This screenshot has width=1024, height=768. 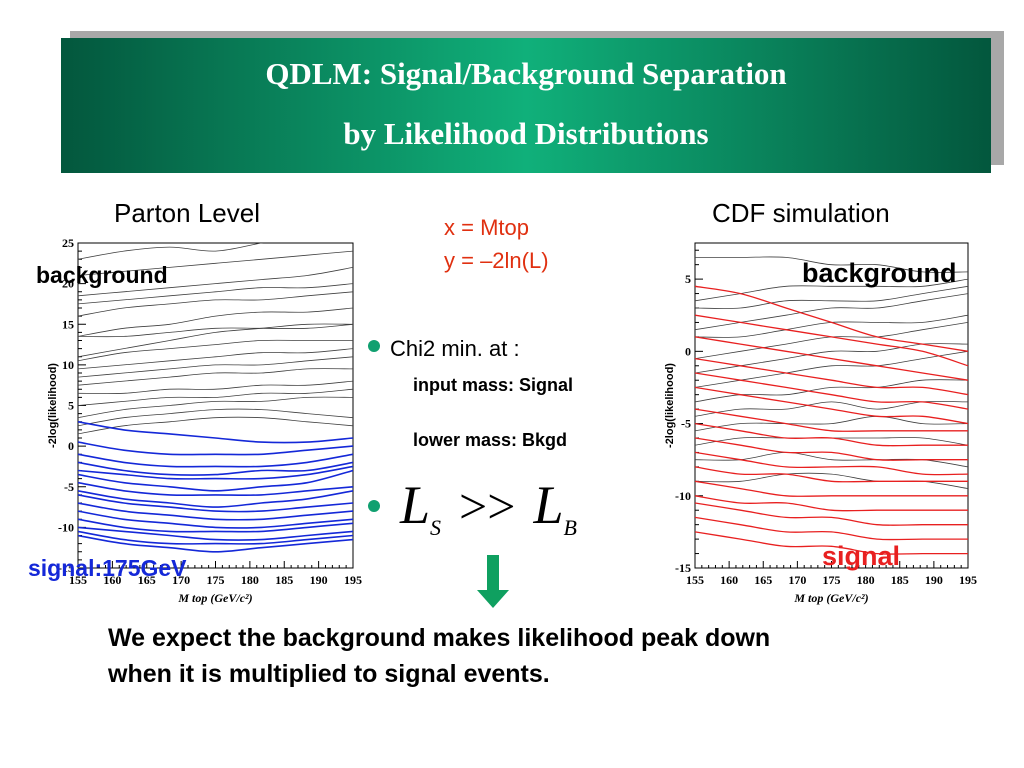 I want to click on right-chart-header: CDF simulation, so click(x=801, y=213).